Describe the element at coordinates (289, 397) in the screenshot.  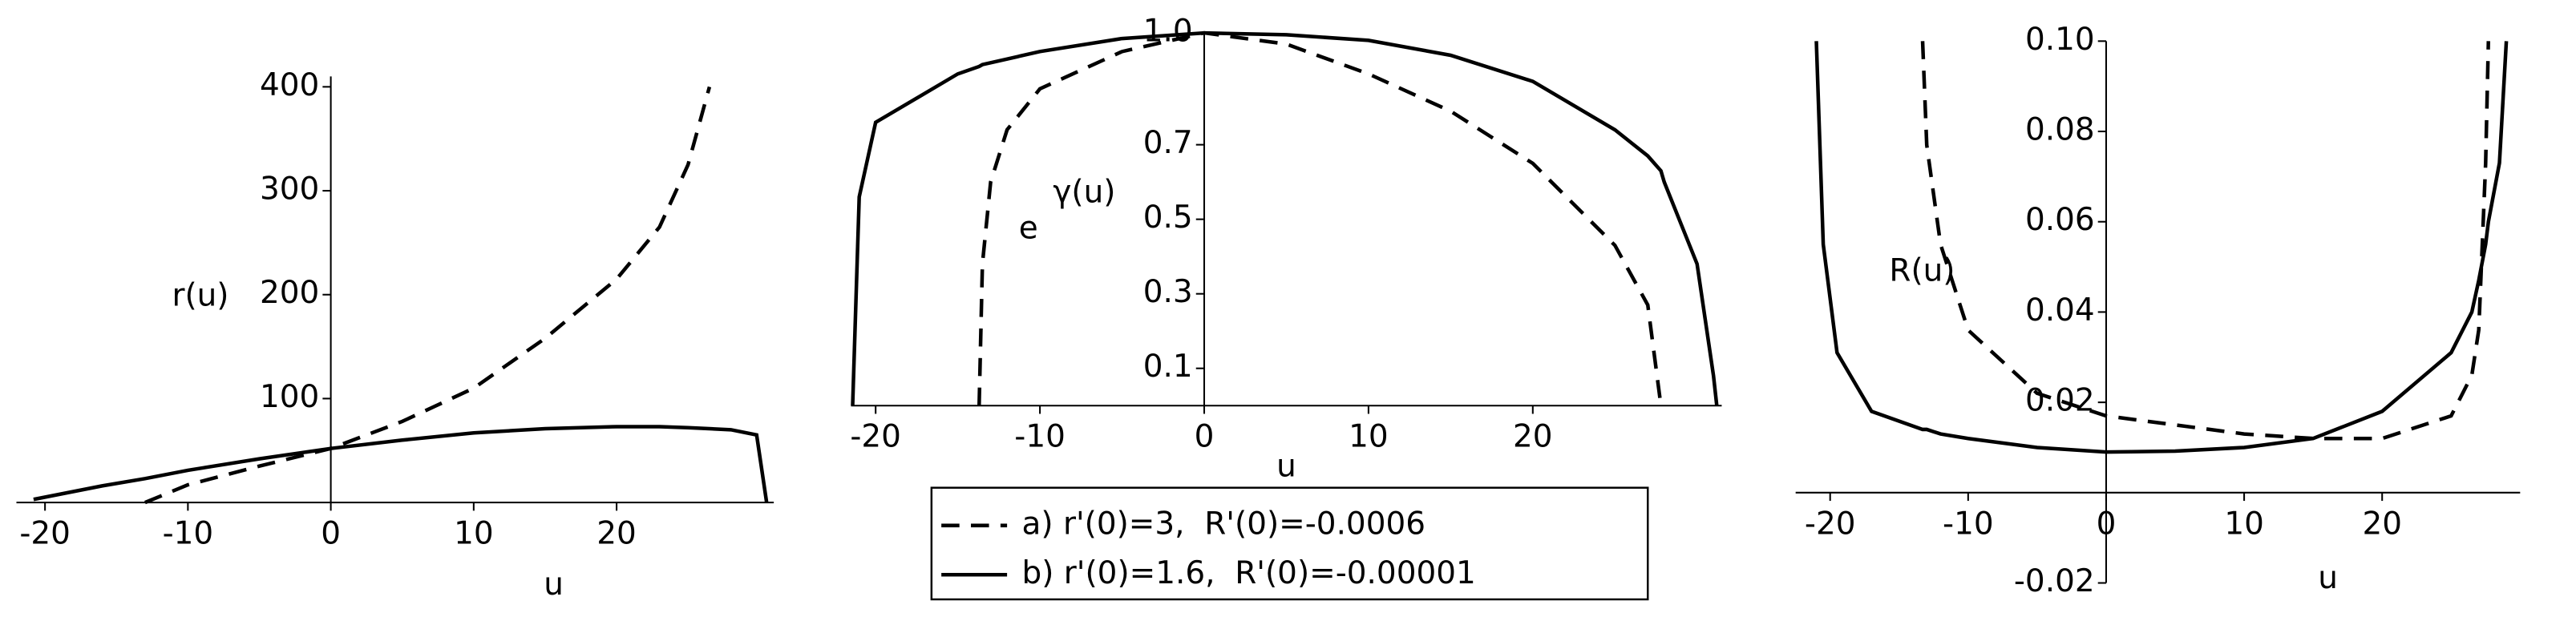
I see `y-tick-label: 100` at that location.